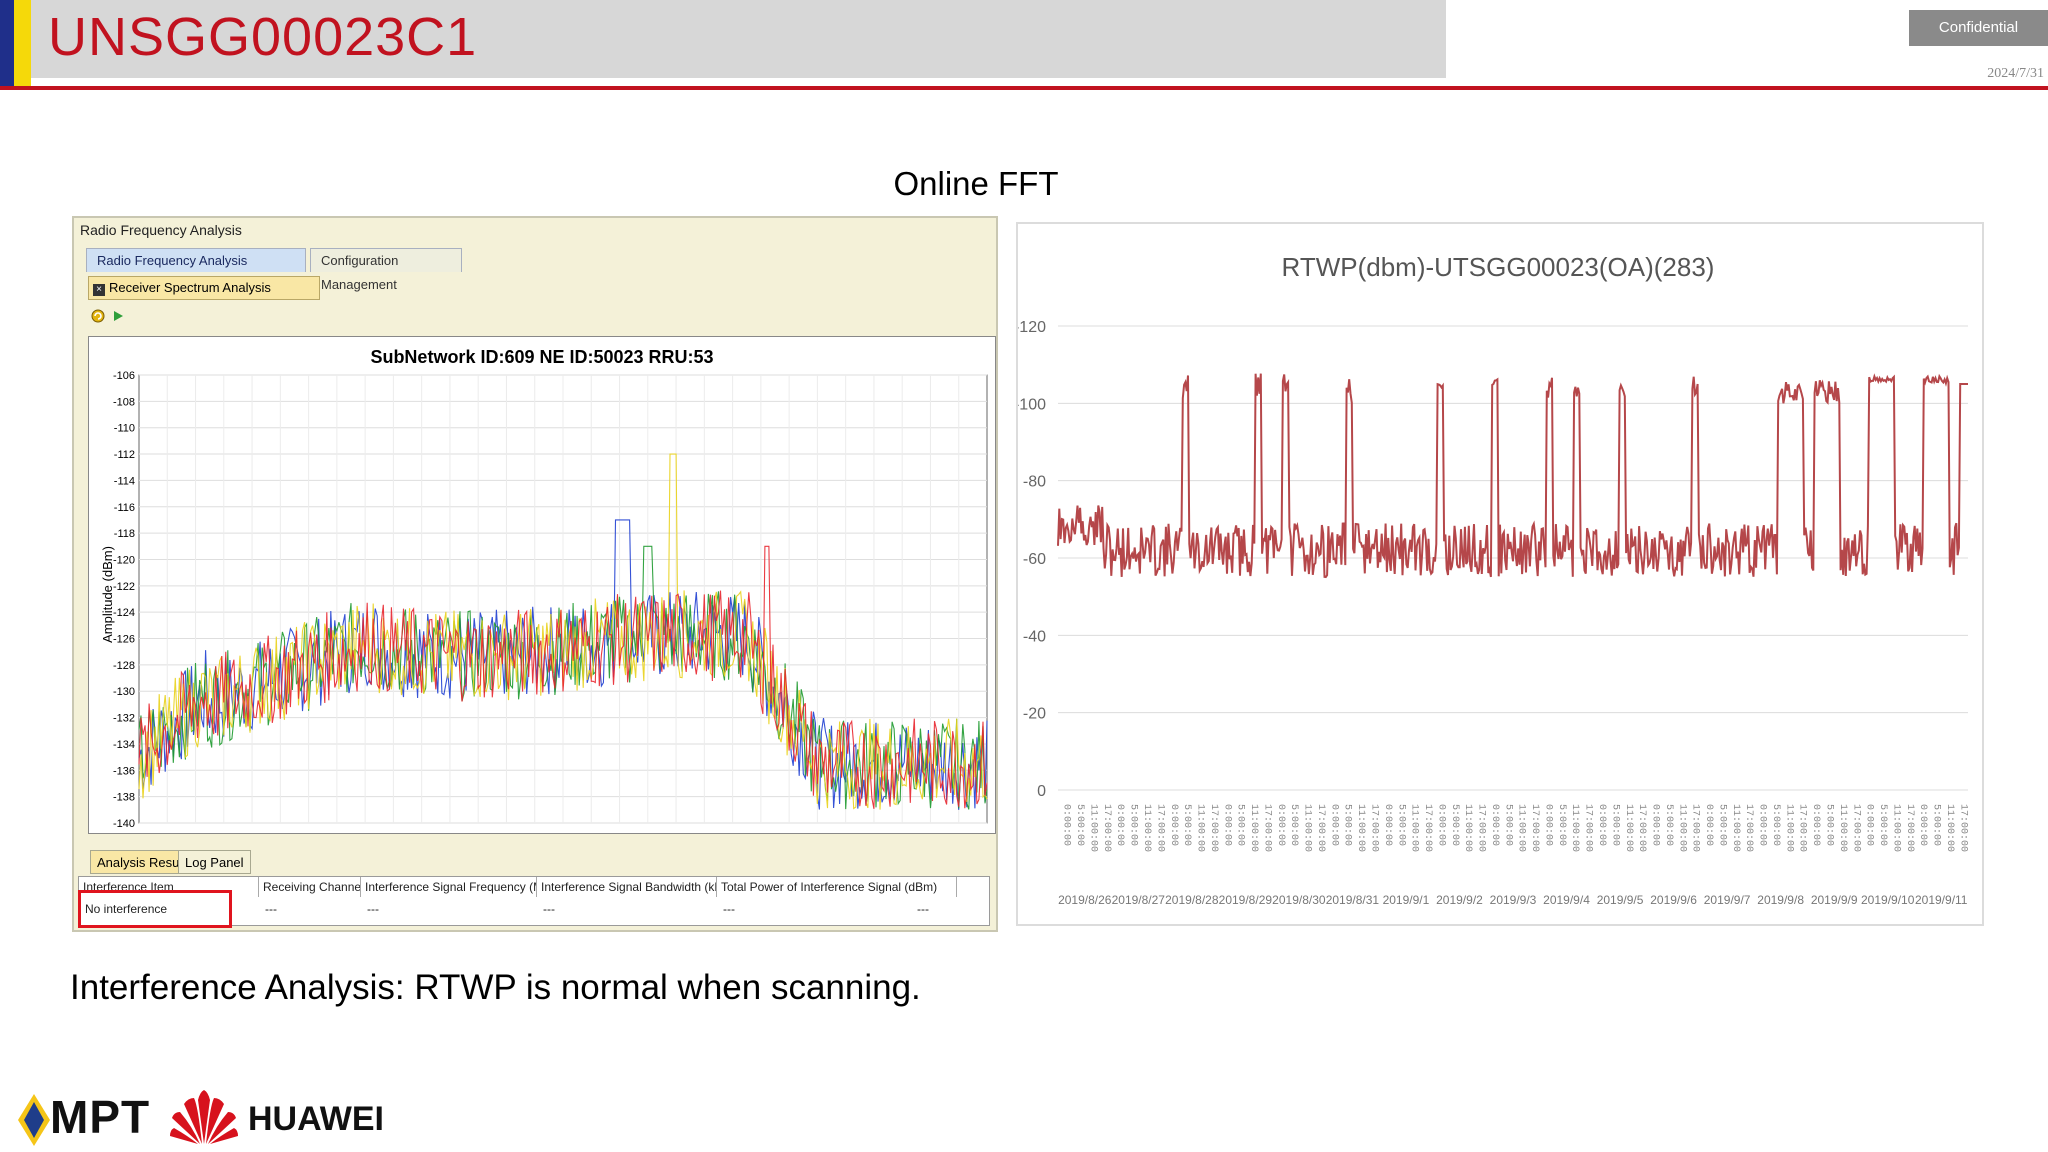 The image size is (2048, 1152). What do you see at coordinates (386, 270) in the screenshot?
I see `tab-configuration-management: Configuration Management` at bounding box center [386, 270].